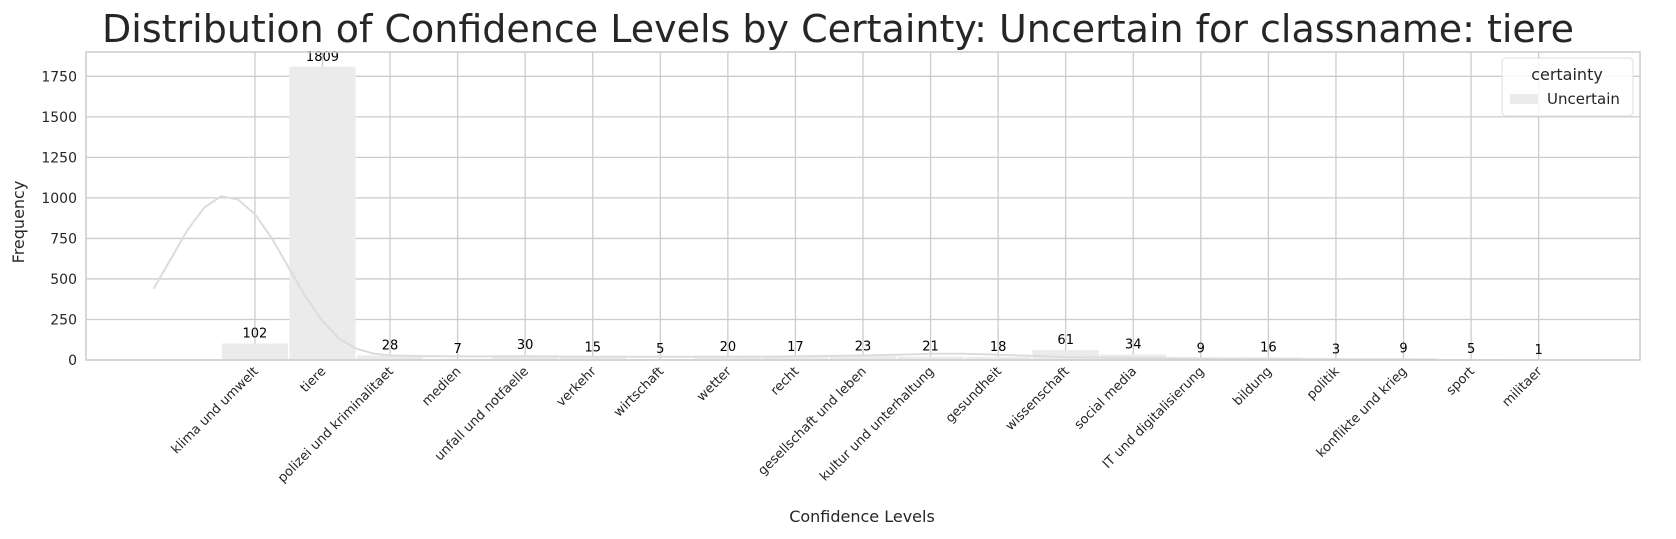 The height and width of the screenshot is (539, 1676). Describe the element at coordinates (1539, 350) in the screenshot. I see `bar-data-label: 1` at that location.